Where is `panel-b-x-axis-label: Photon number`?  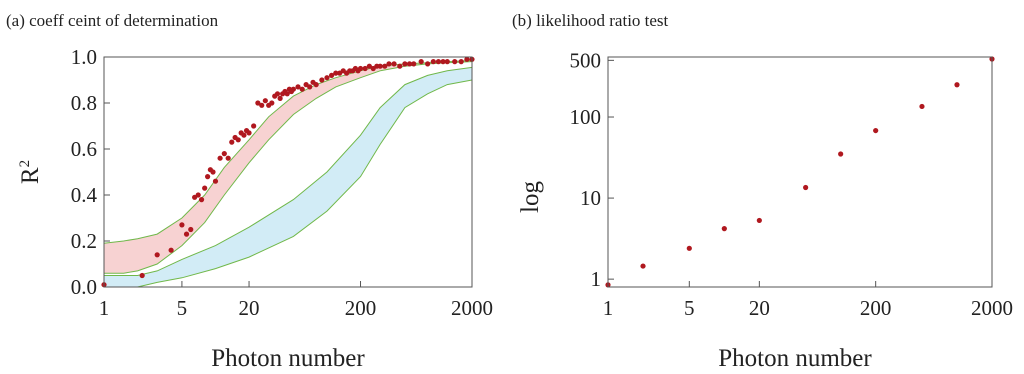 panel-b-x-axis-label: Photon number is located at coordinates (795, 358).